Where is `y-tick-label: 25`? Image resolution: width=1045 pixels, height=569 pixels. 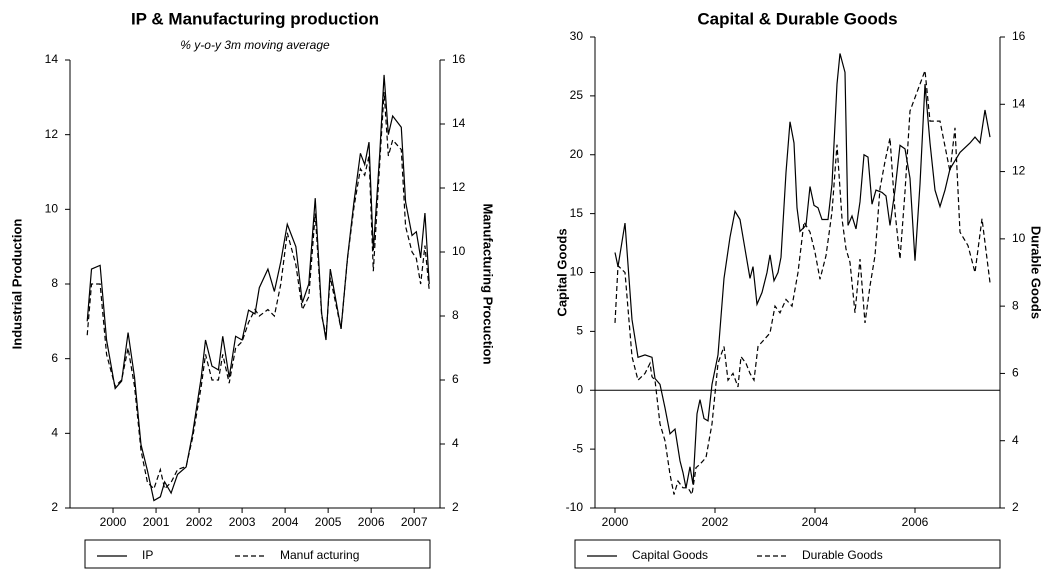
y-tick-label: 25 is located at coordinates (577, 95).